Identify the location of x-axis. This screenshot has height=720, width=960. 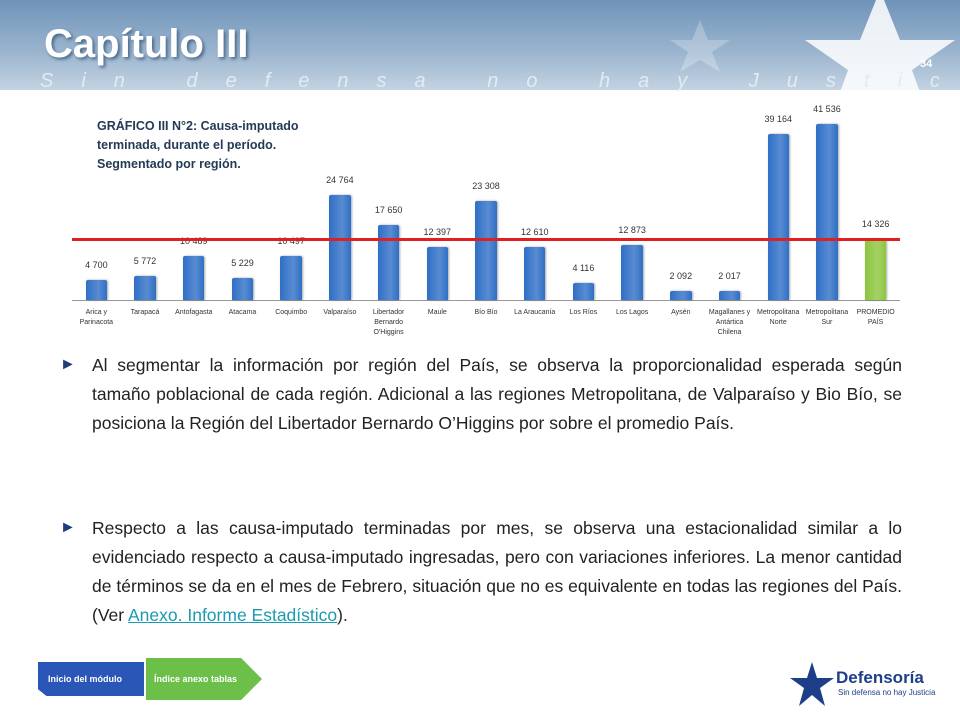
(486, 300).